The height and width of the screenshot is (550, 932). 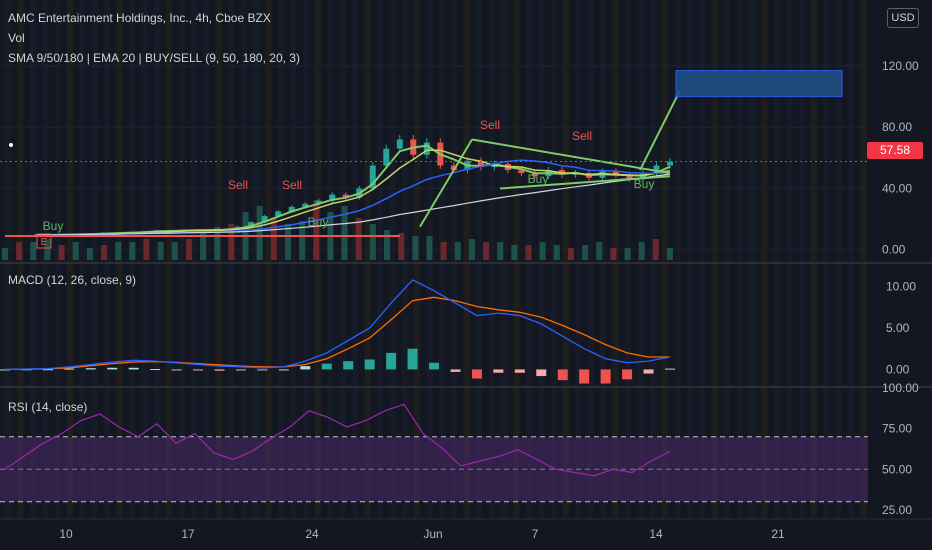 What do you see at coordinates (898, 369) in the screenshot?
I see `macd-tick-label: 0.00` at bounding box center [898, 369].